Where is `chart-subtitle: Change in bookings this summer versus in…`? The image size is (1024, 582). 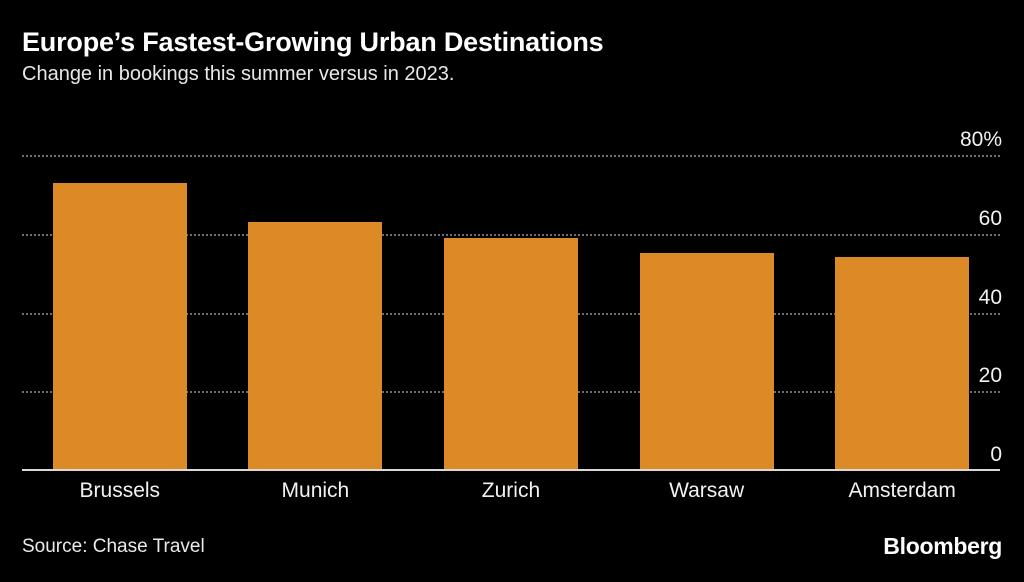
chart-subtitle: Change in bookings this summer versus in… is located at coordinates (238, 74).